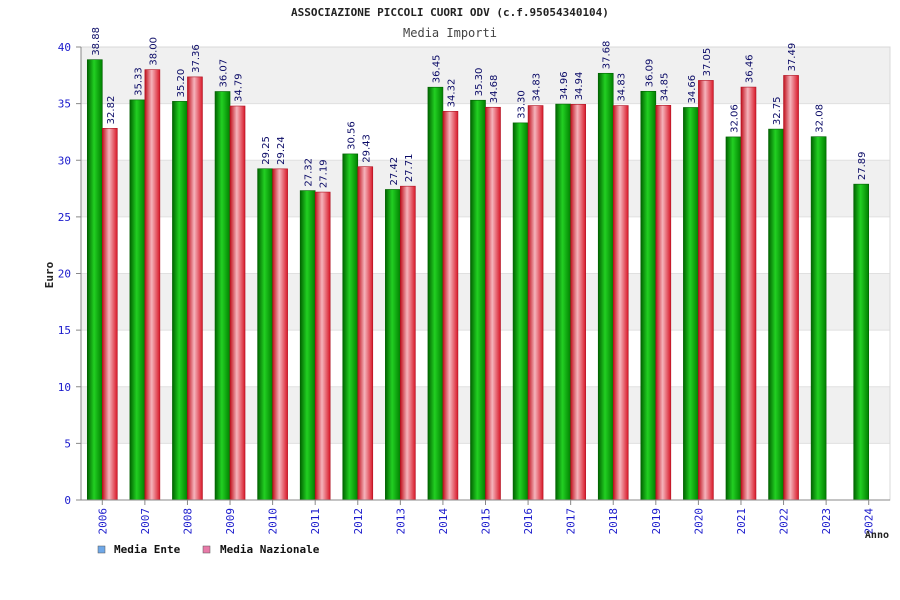 The image size is (900, 600). What do you see at coordinates (324, 173) in the screenshot?
I see `data-label: 27.19` at bounding box center [324, 173].